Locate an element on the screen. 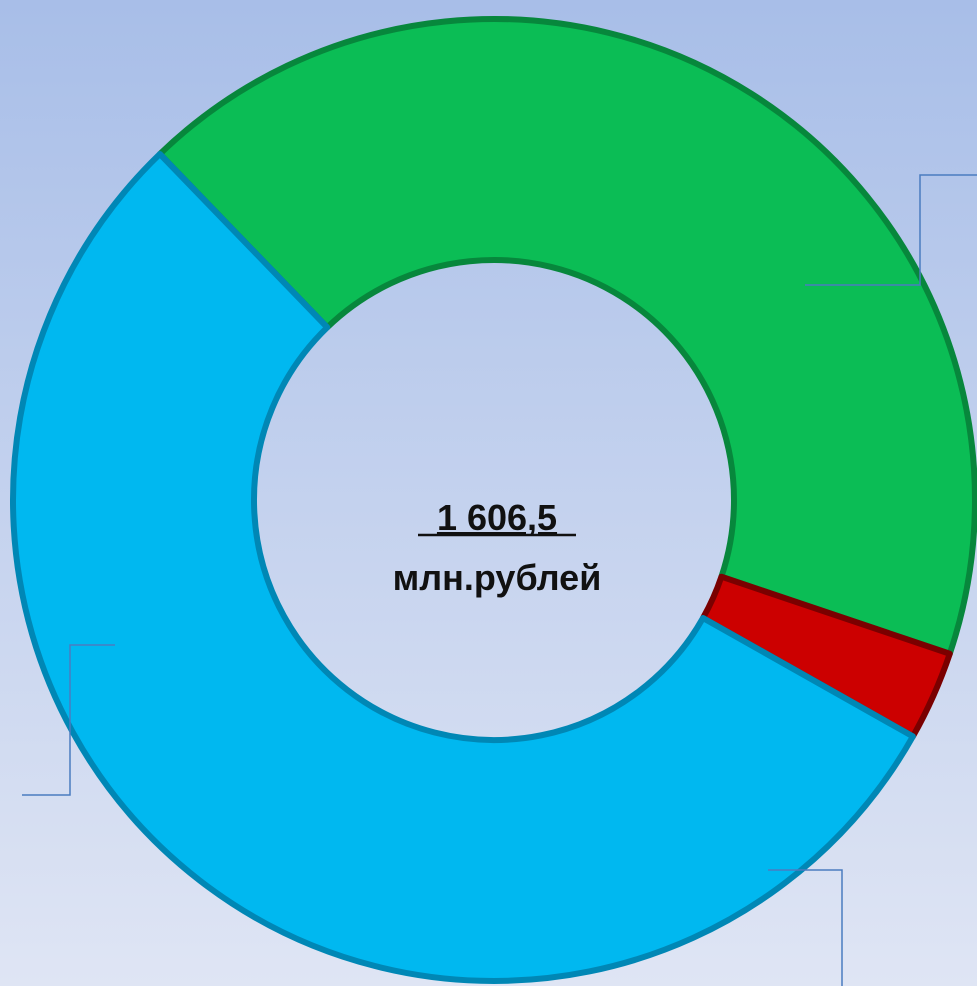 This screenshot has width=977, height=986. center-unit: млн.рублей is located at coordinates (497, 577).